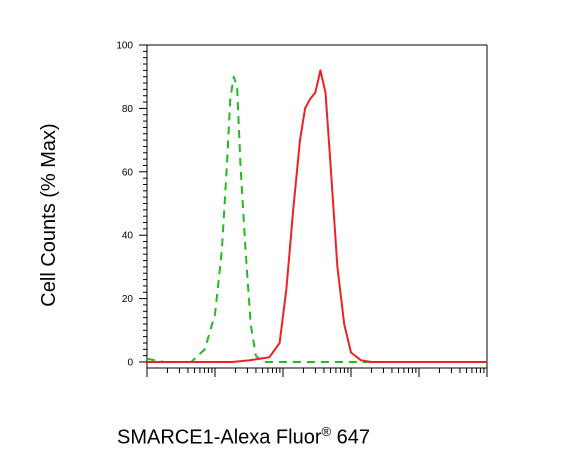 This screenshot has height=464, width=573. Describe the element at coordinates (128, 172) in the screenshot. I see `y-tick-label: 60` at that location.